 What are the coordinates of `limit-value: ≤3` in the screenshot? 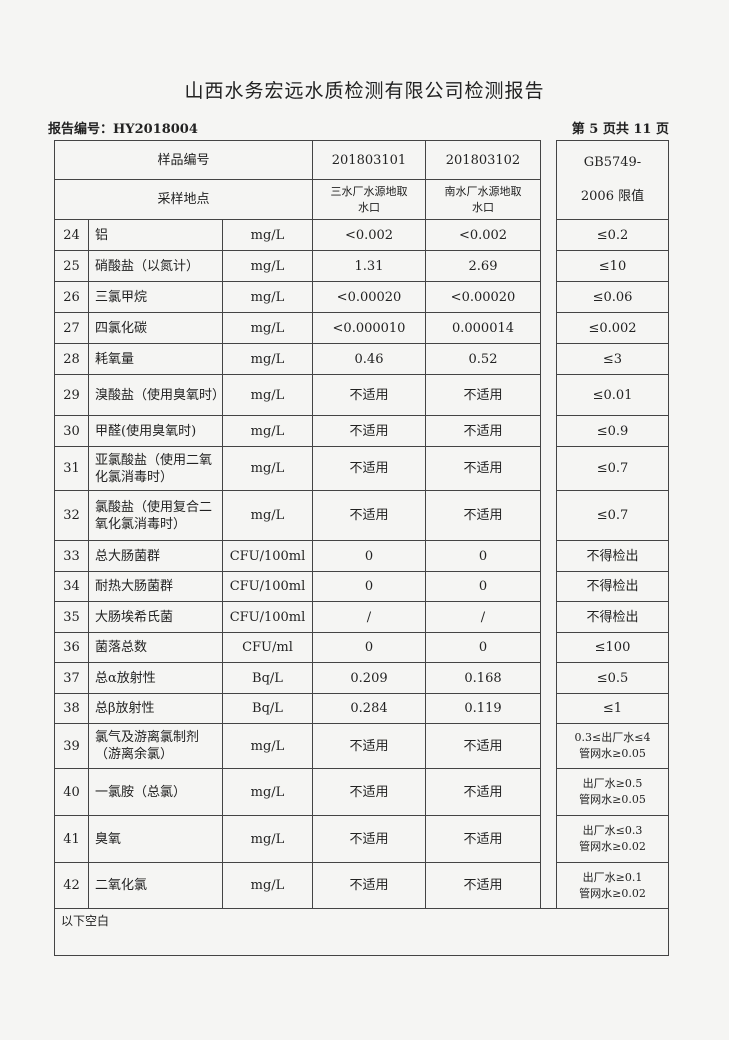 It's located at (612, 359).